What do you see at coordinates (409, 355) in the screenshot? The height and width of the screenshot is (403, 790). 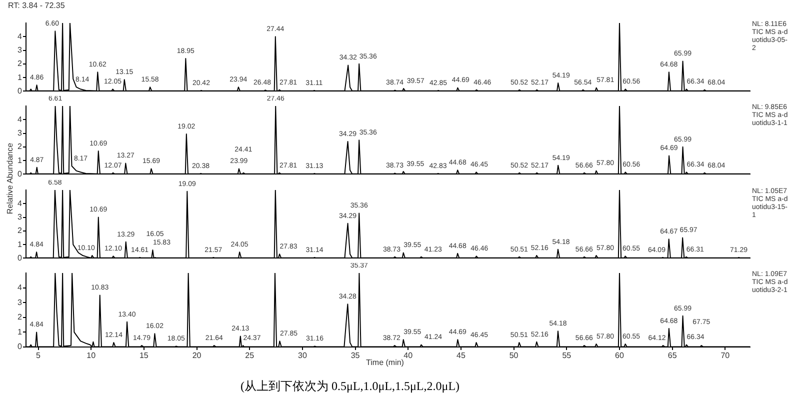 I see `x-tick-label: 40` at bounding box center [409, 355].